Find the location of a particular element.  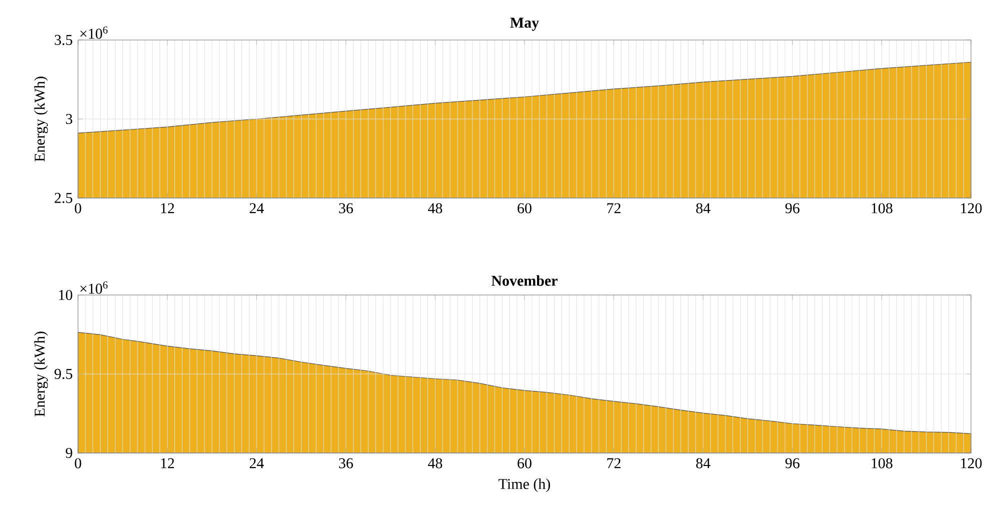

chart-title: May is located at coordinates (524, 24).